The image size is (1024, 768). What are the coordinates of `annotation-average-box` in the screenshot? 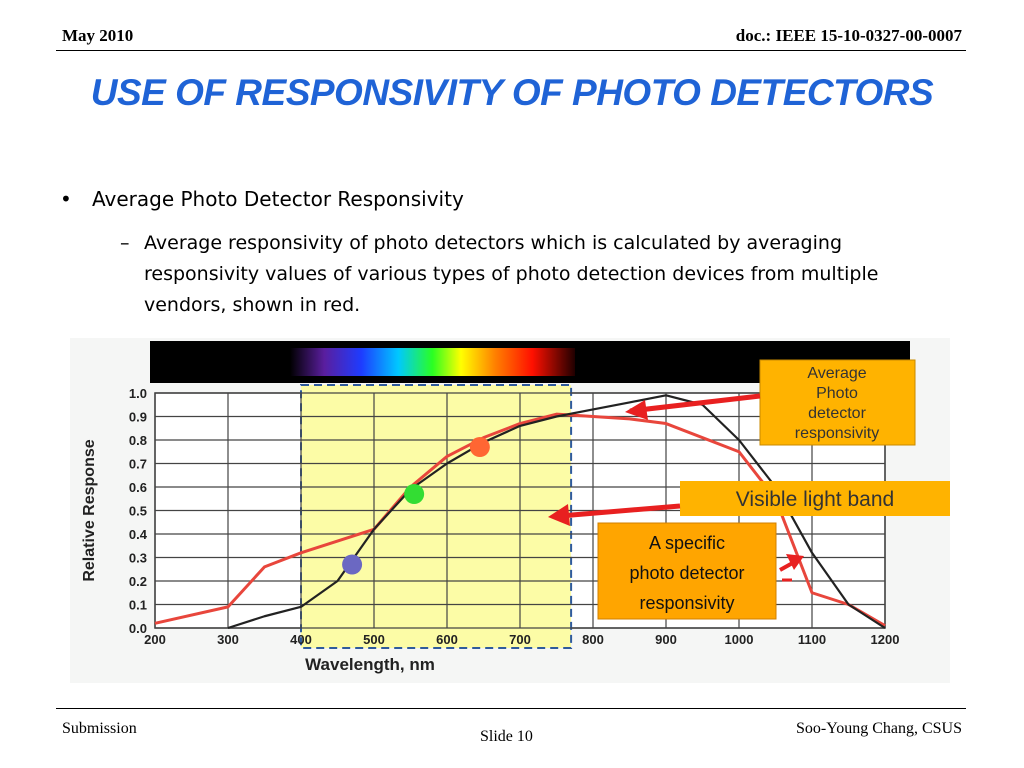 It's located at (837, 402).